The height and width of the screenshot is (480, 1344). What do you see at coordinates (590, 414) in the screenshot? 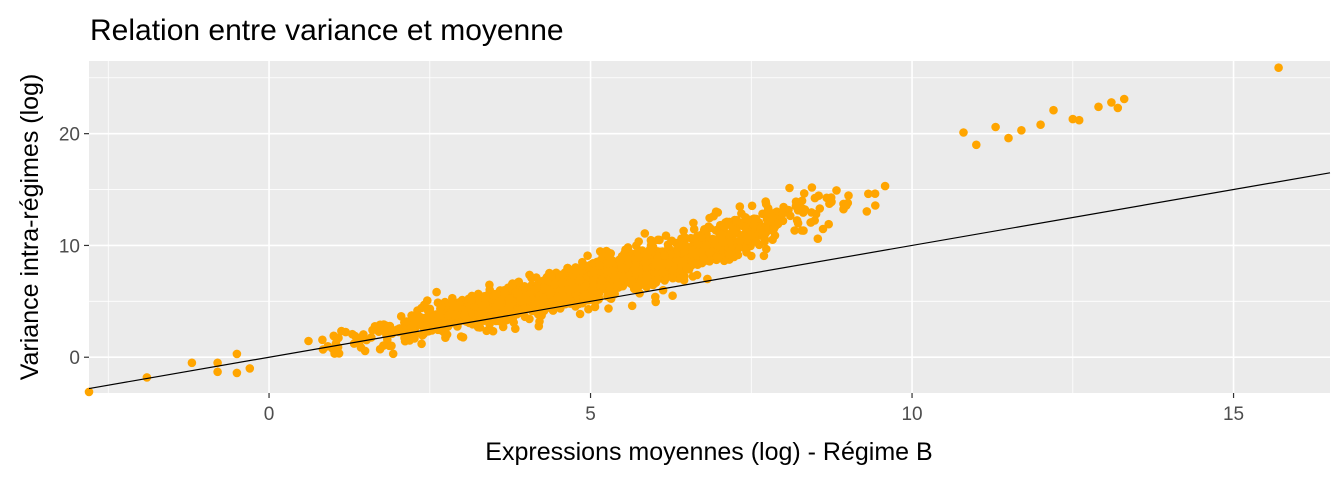
I see `x-tick-label: 5` at bounding box center [590, 414].